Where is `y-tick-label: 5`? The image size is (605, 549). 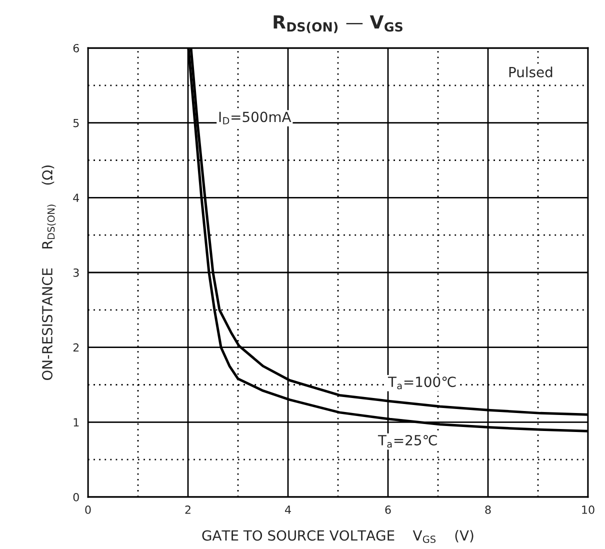
y-tick-label: 5 is located at coordinates (76, 123).